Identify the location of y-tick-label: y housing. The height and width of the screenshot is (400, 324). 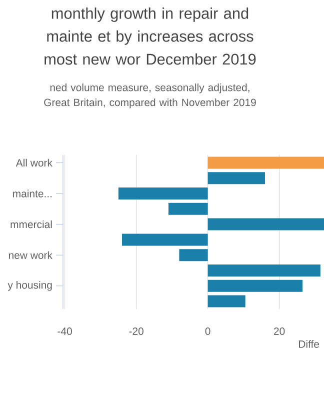
(30, 286).